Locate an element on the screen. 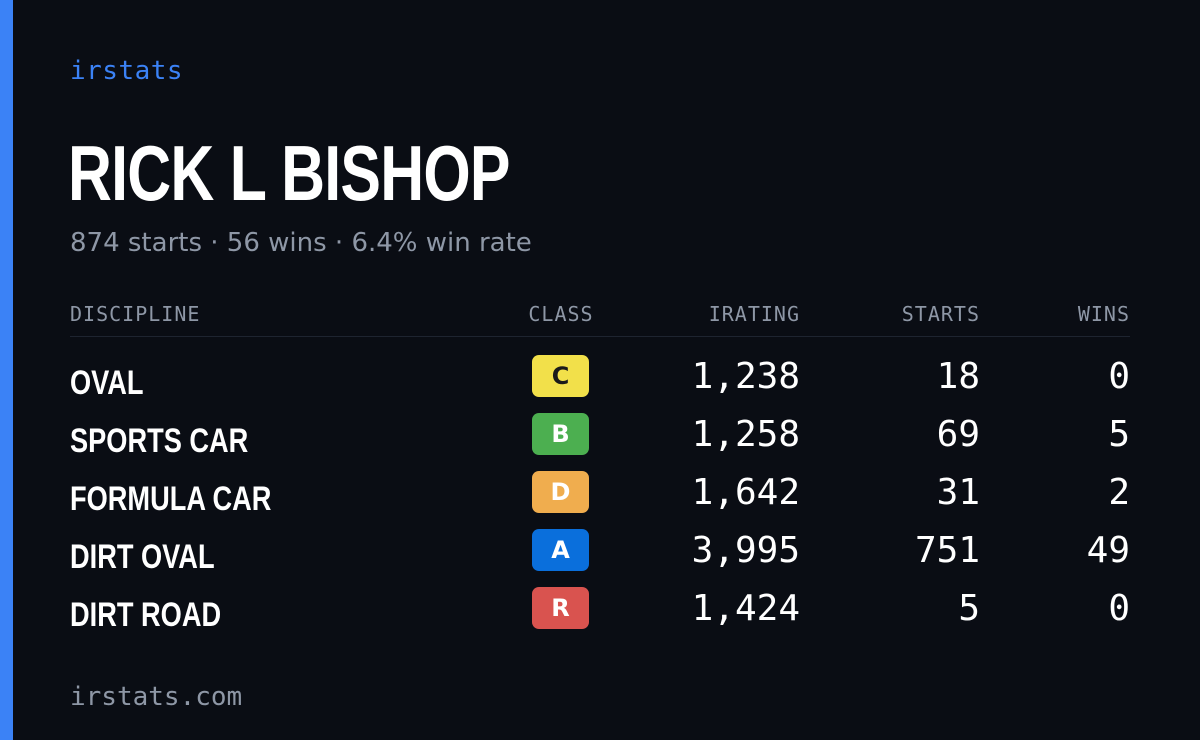  irating-value: 3,995 is located at coordinates (745, 550).